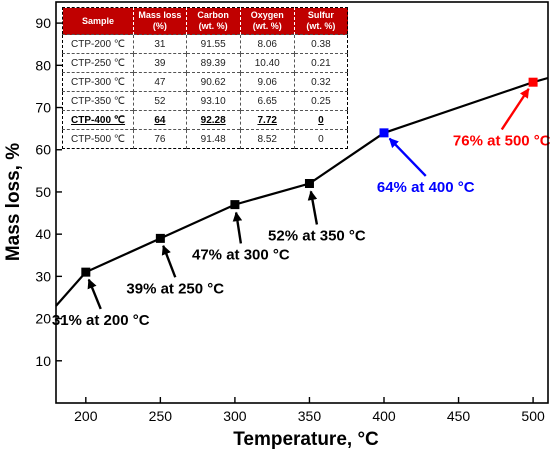  What do you see at coordinates (241, 254) in the screenshot?
I see `annotation-label: 47% at 300 °C` at bounding box center [241, 254].